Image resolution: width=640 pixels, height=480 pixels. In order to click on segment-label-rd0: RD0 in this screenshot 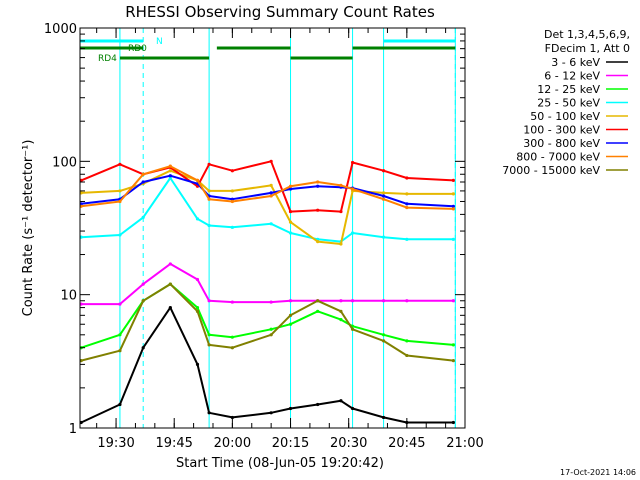, I will do `click(137, 49)`.